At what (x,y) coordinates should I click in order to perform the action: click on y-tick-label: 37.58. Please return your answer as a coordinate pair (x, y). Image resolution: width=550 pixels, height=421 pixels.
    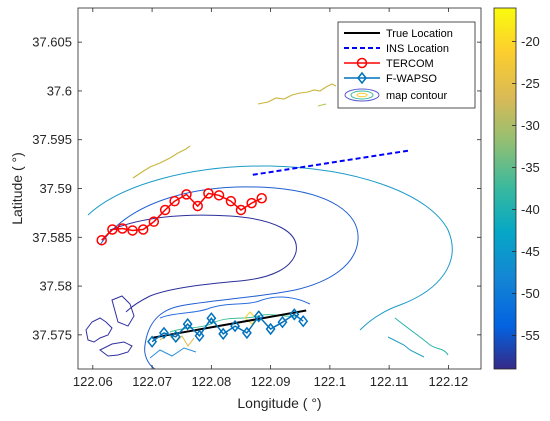
    Looking at the image, I should click on (55, 286).